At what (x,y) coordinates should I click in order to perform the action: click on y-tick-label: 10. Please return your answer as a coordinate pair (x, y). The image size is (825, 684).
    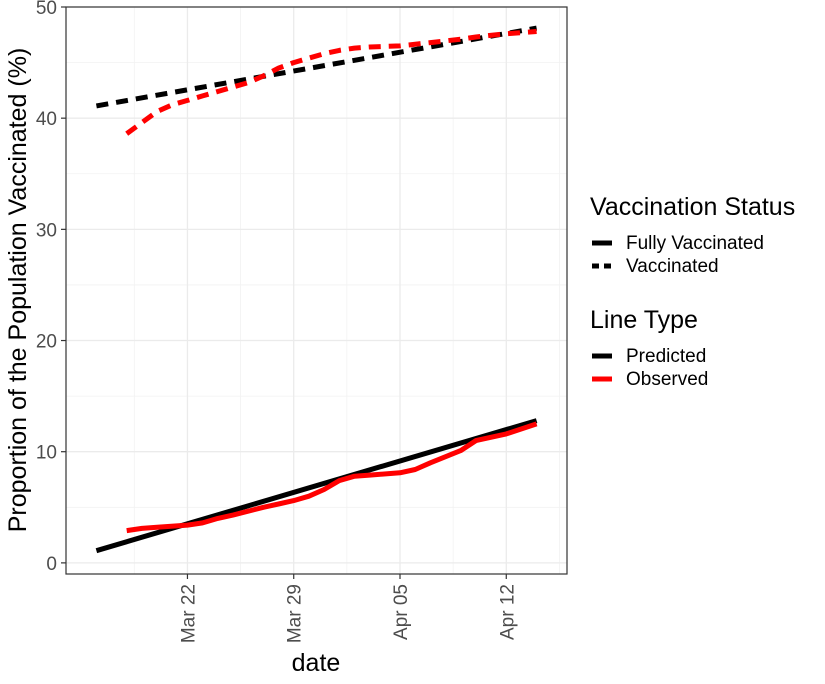
    Looking at the image, I should click on (46, 453).